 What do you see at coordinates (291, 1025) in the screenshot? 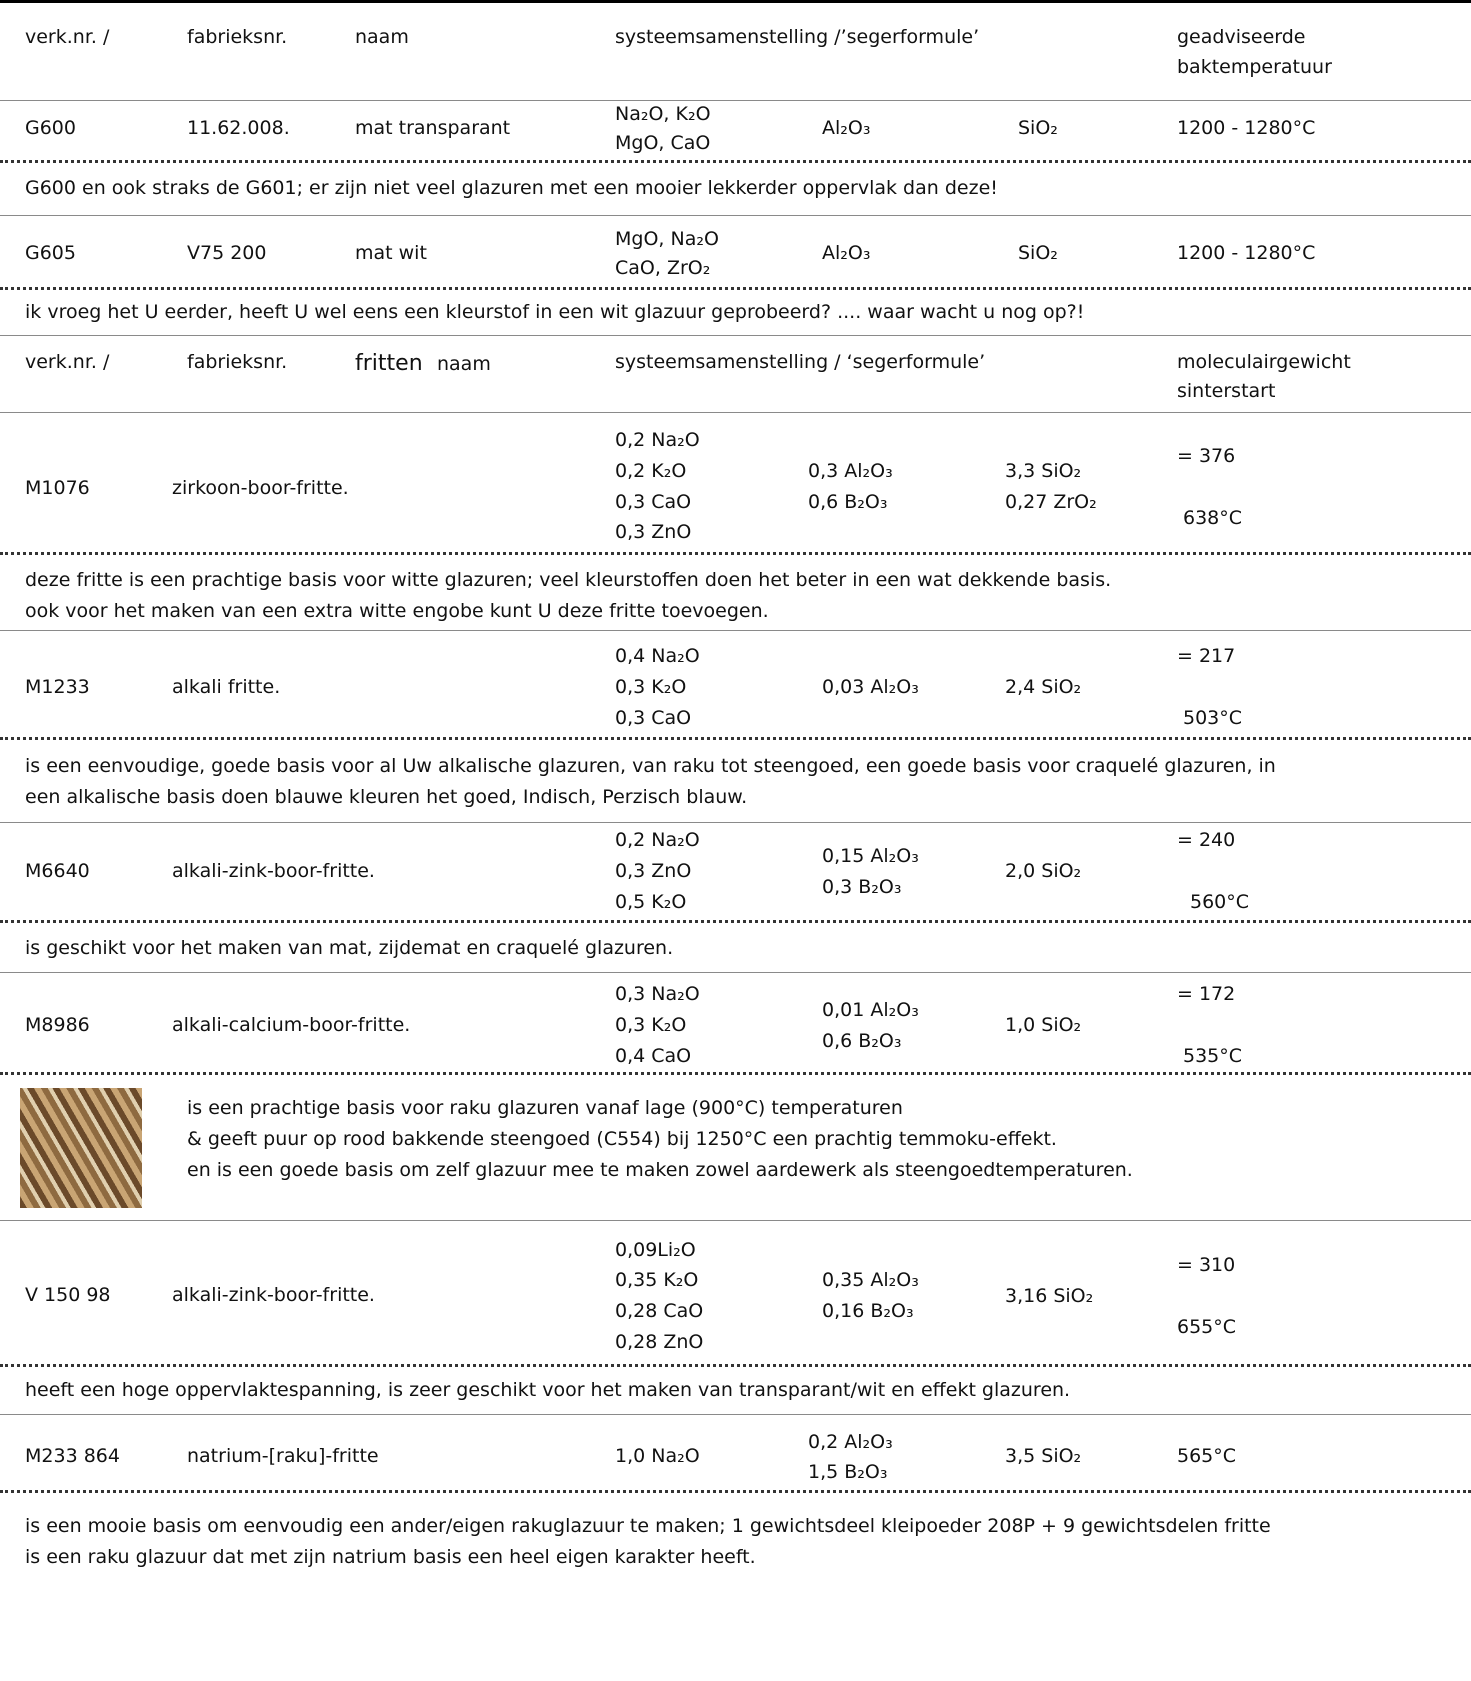
I see `name: alkali-calcium-boor-fritte.` at bounding box center [291, 1025].